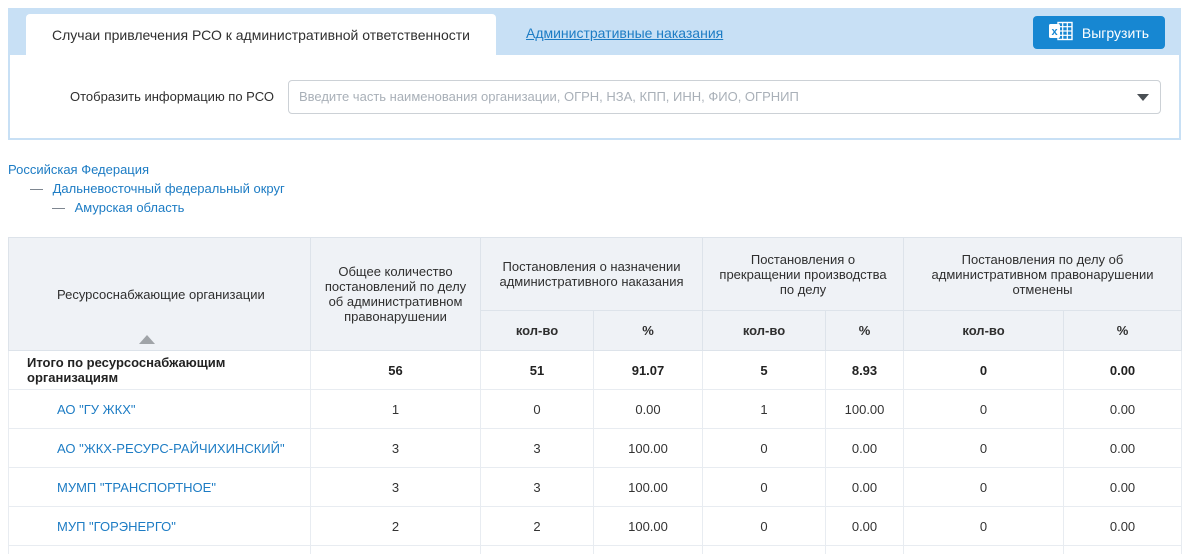  I want to click on total-cell: 51, so click(537, 370).